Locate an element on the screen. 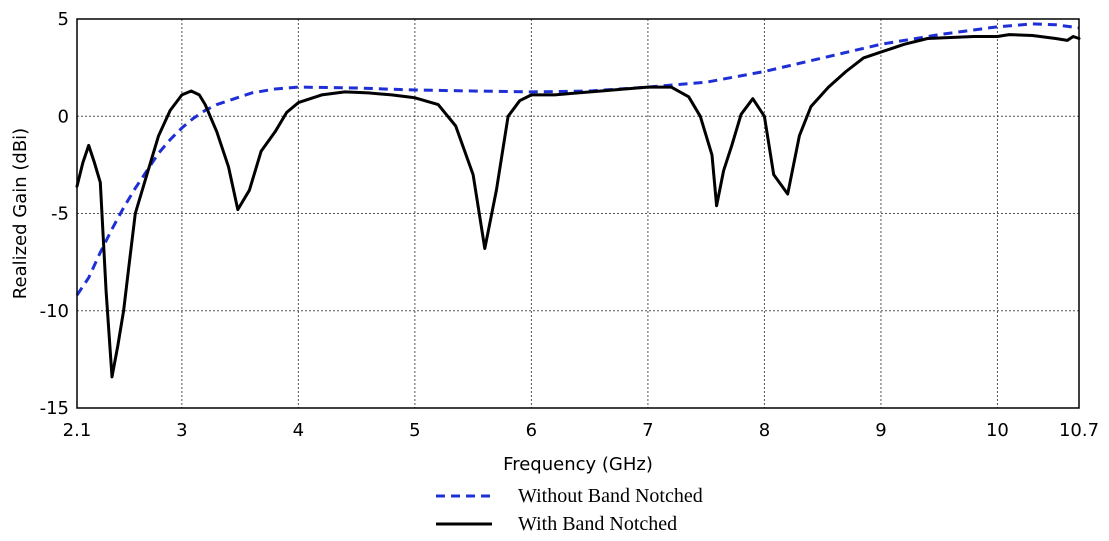 The image size is (1109, 541). legend-label-without-band-notched: Without Band Notched is located at coordinates (610, 496).